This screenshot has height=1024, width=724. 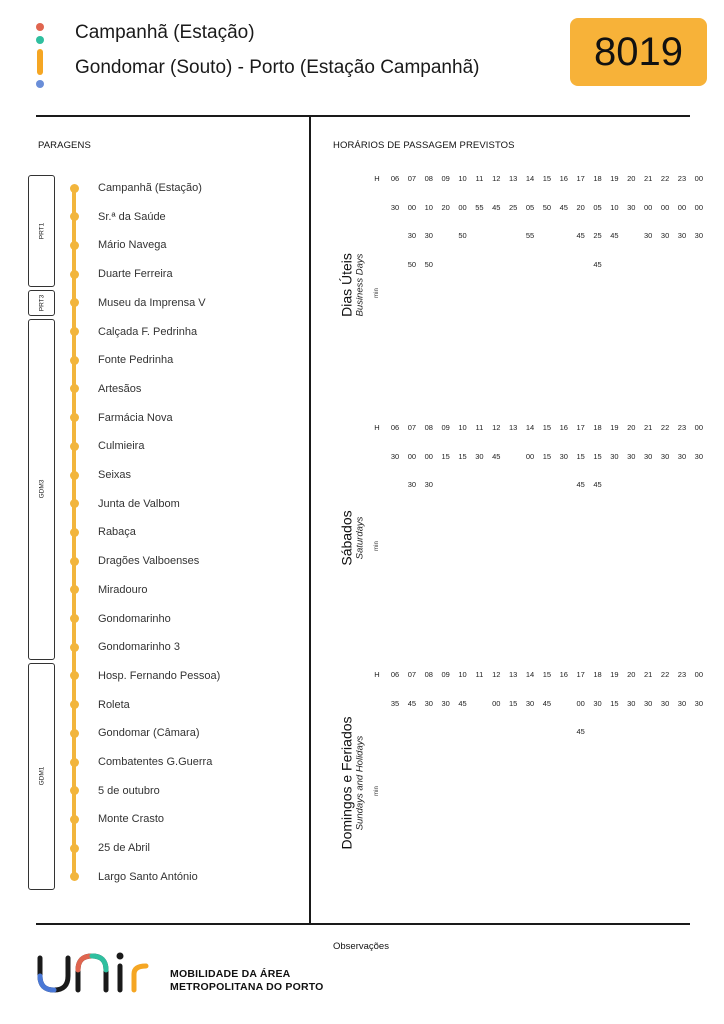 I want to click on stop-name: Largo Santo António, so click(x=148, y=876).